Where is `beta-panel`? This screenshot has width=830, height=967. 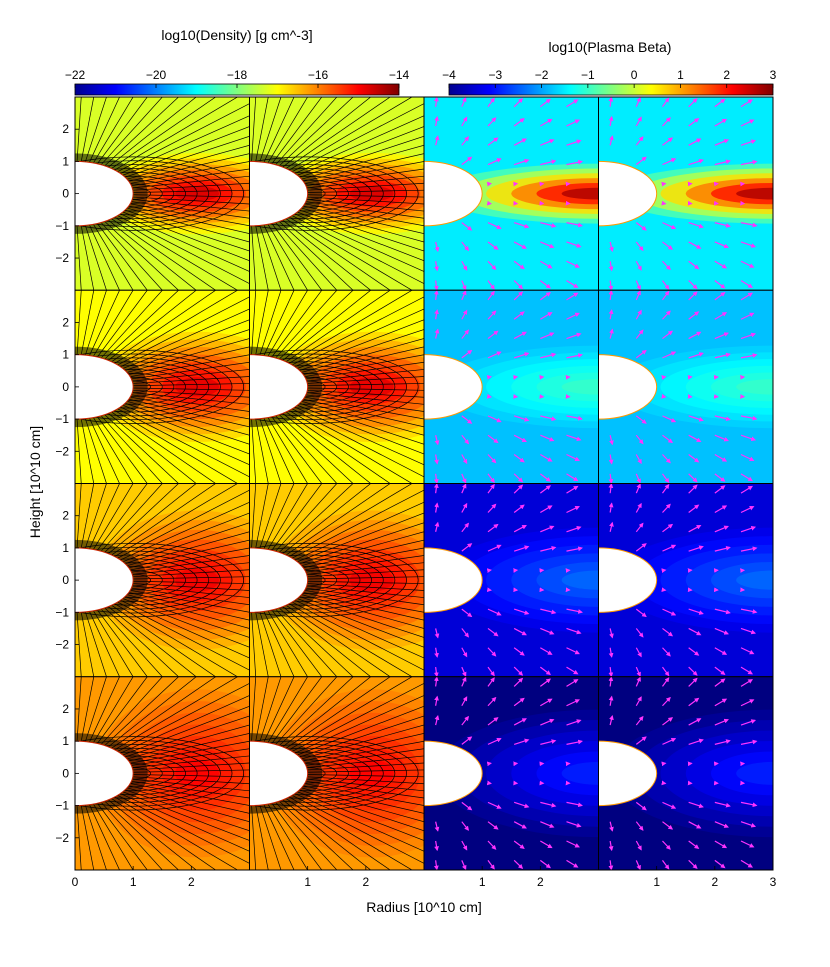
beta-panel is located at coordinates (685, 773).